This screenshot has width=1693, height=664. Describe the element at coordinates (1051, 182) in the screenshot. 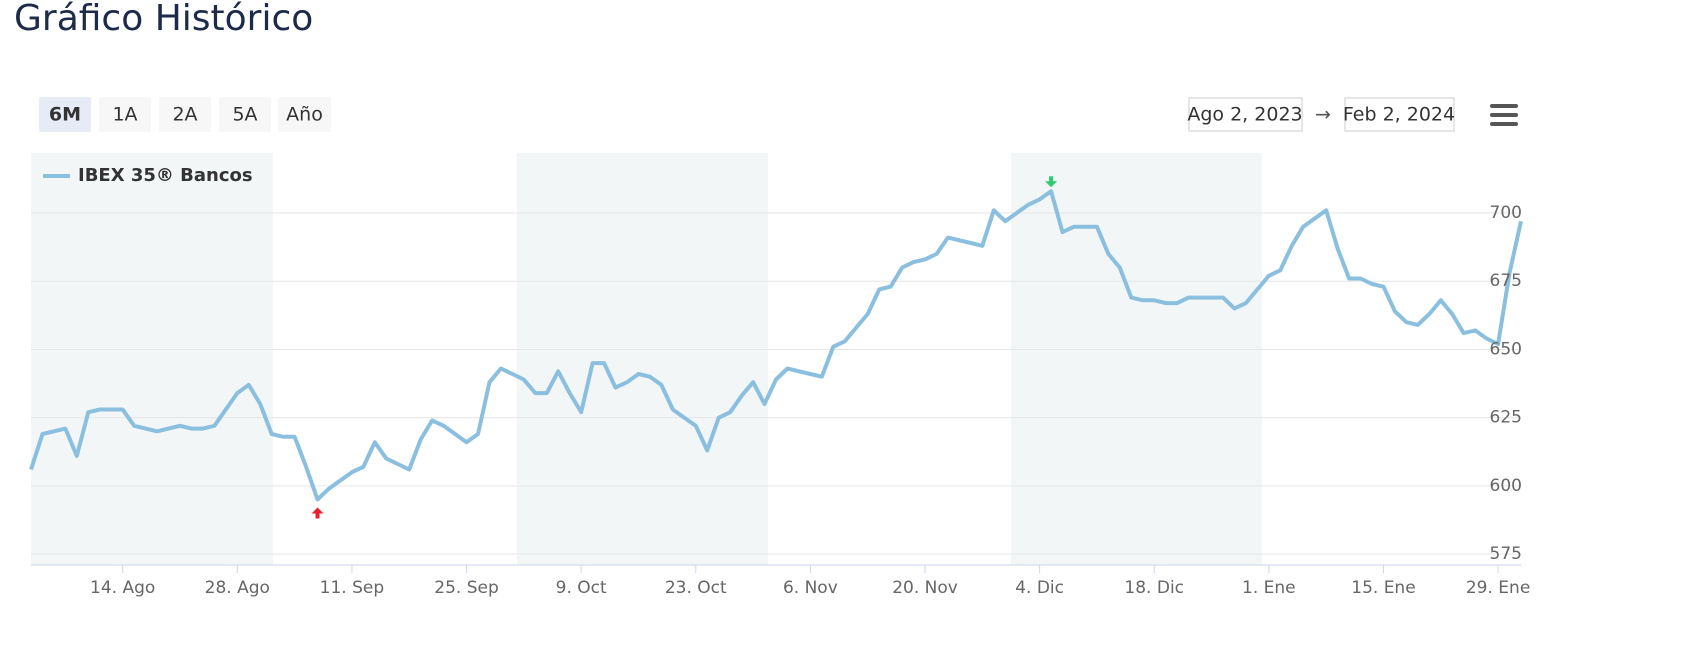

I see `max-flag` at that location.